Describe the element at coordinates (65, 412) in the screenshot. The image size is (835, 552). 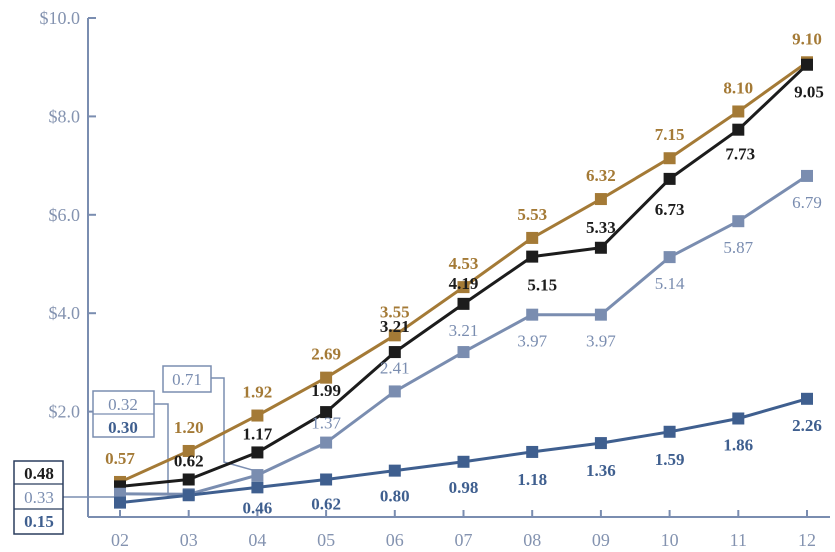
I see `y-tick-label: $2.0` at that location.